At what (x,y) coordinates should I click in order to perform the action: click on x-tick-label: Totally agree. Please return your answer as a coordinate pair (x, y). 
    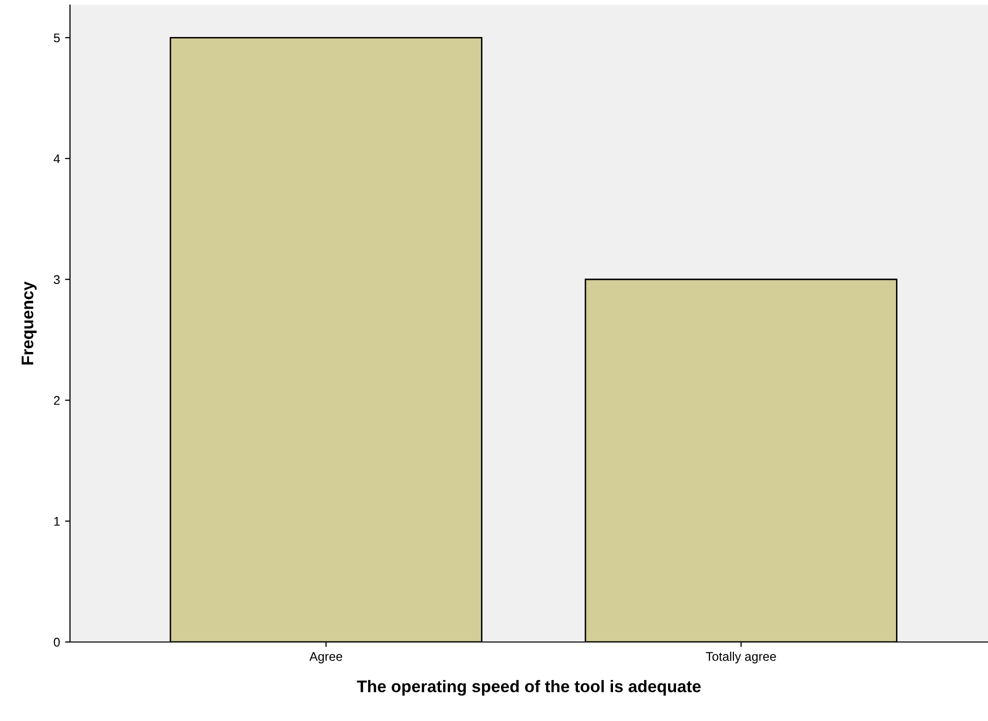
    Looking at the image, I should click on (741, 658).